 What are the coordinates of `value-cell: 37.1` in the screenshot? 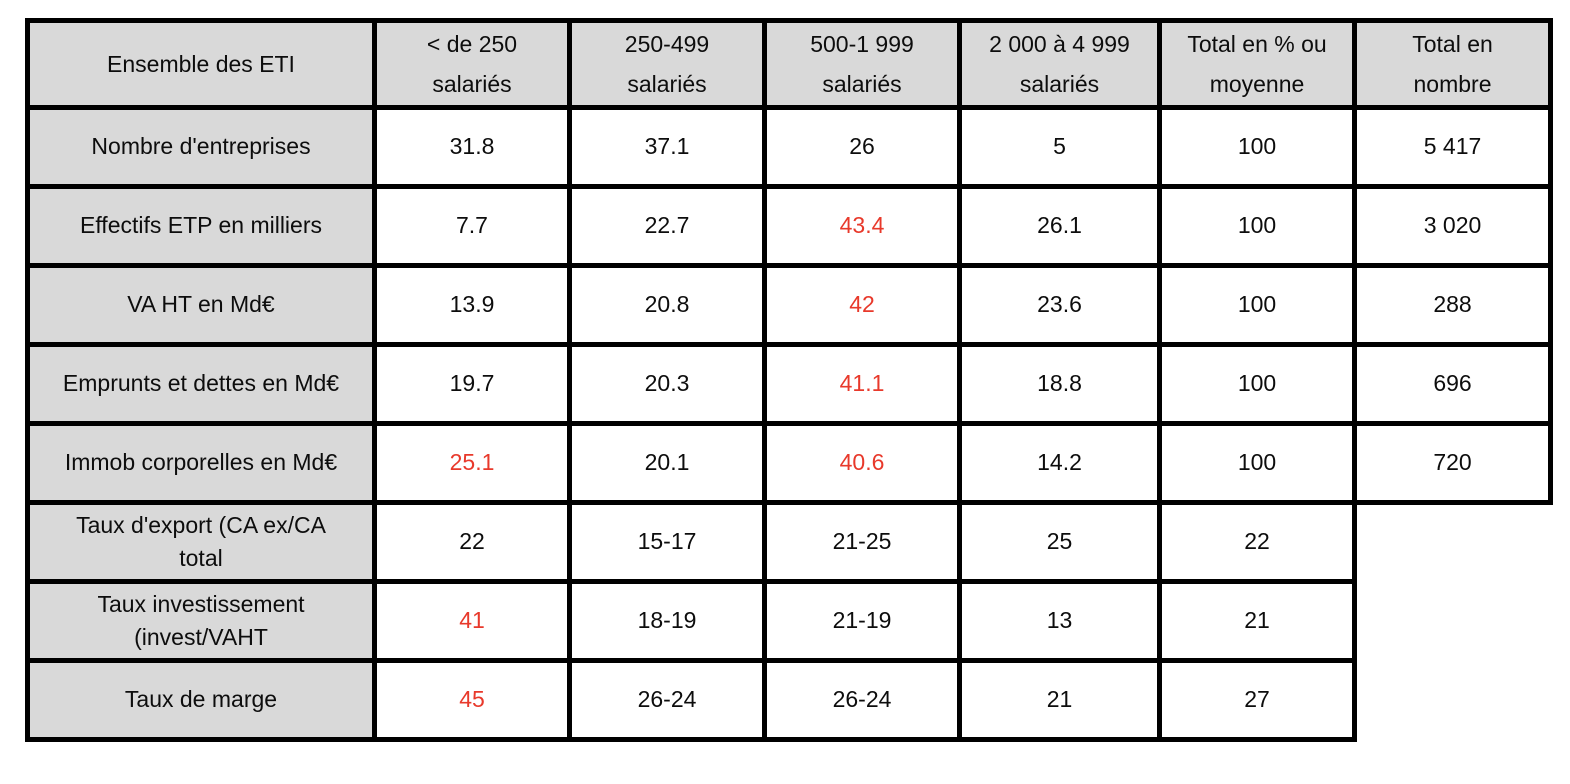 It's located at (667, 147).